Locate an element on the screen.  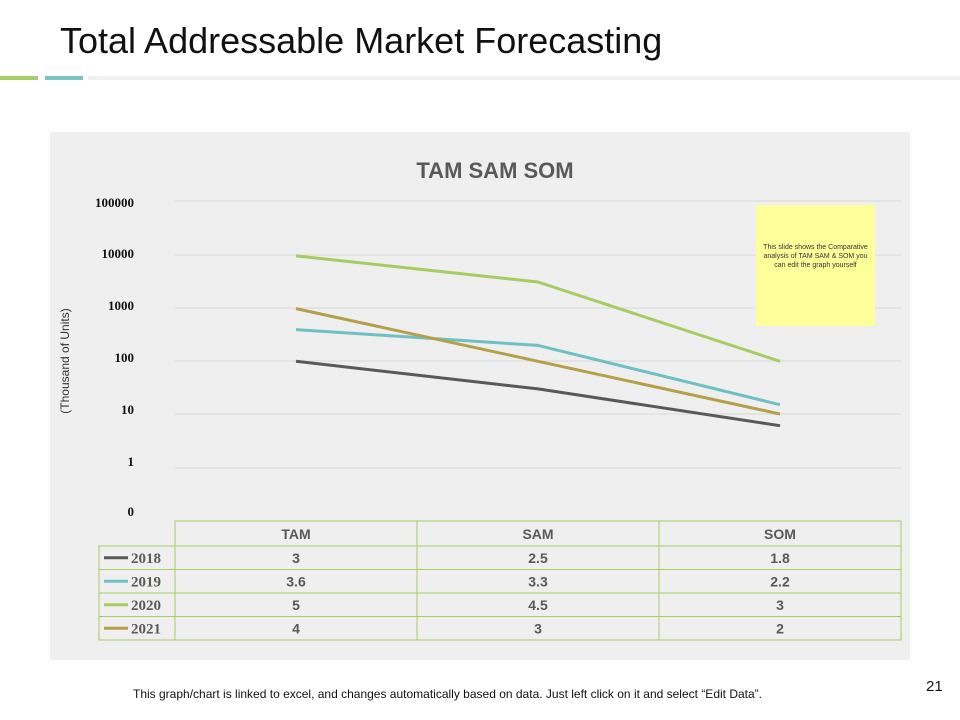
table-cell: 1.8 is located at coordinates (780, 558).